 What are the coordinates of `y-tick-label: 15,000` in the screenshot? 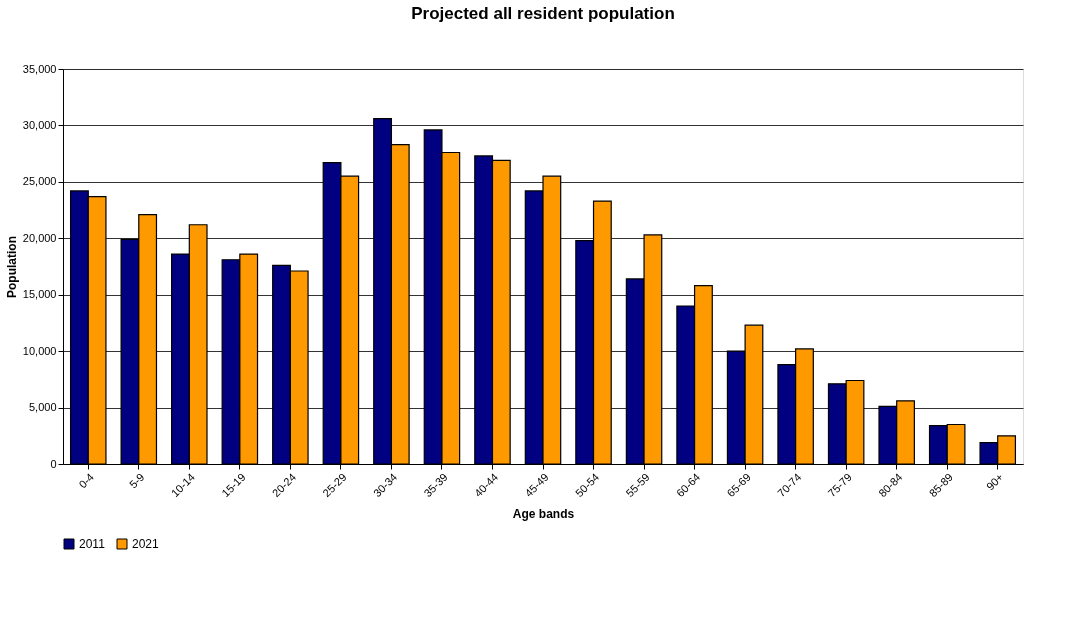 It's located at (39, 294).